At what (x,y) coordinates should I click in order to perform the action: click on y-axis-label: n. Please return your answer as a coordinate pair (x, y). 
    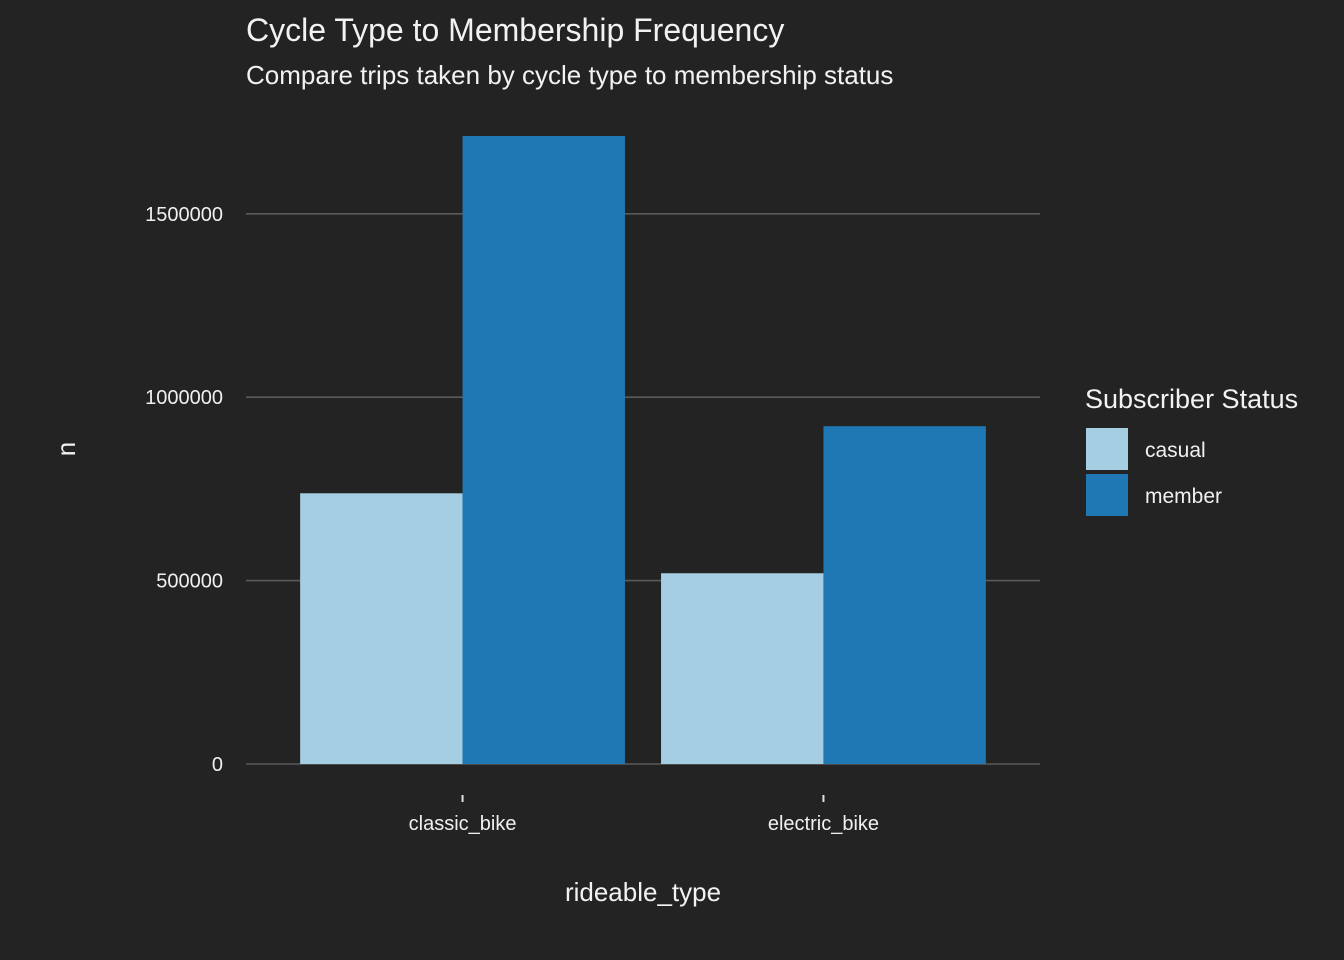
    Looking at the image, I should click on (66, 449).